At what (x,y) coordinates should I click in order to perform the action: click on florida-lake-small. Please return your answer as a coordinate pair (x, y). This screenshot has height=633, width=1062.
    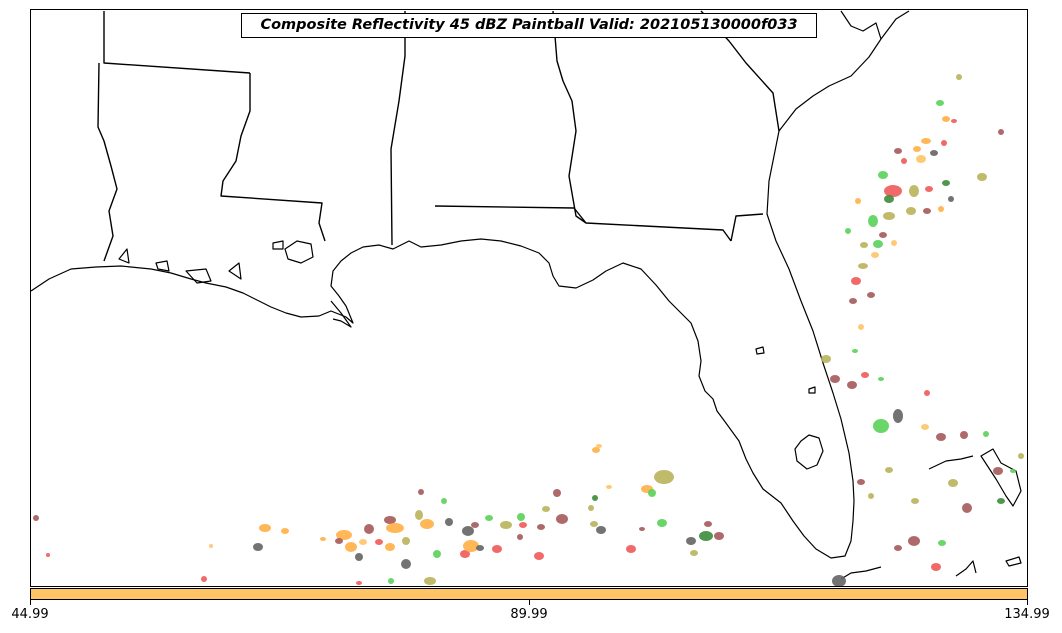
    Looking at the image, I should click on (812, 390).